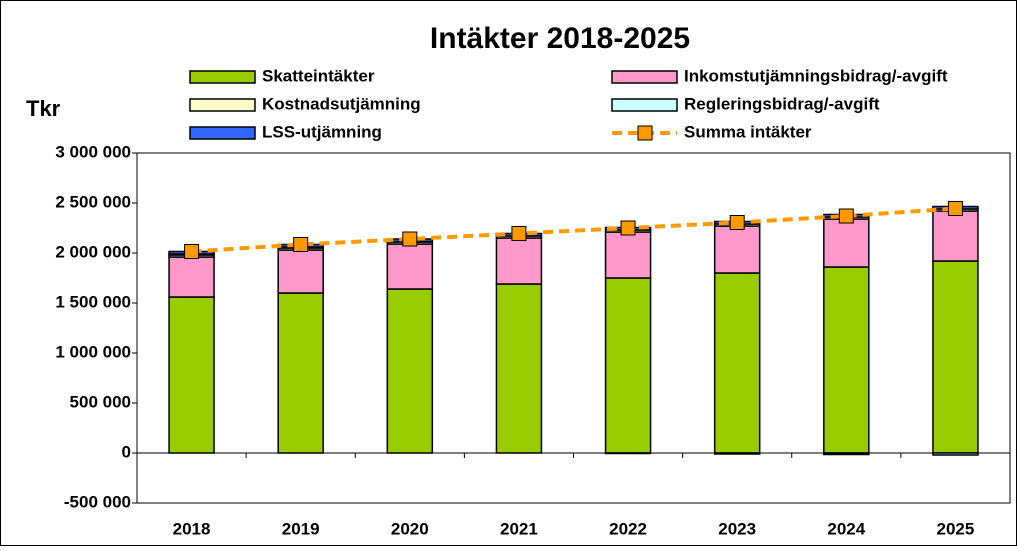 The height and width of the screenshot is (551, 1017). What do you see at coordinates (93, 201) in the screenshot?
I see `y-tick-label: 2 500 000` at bounding box center [93, 201].